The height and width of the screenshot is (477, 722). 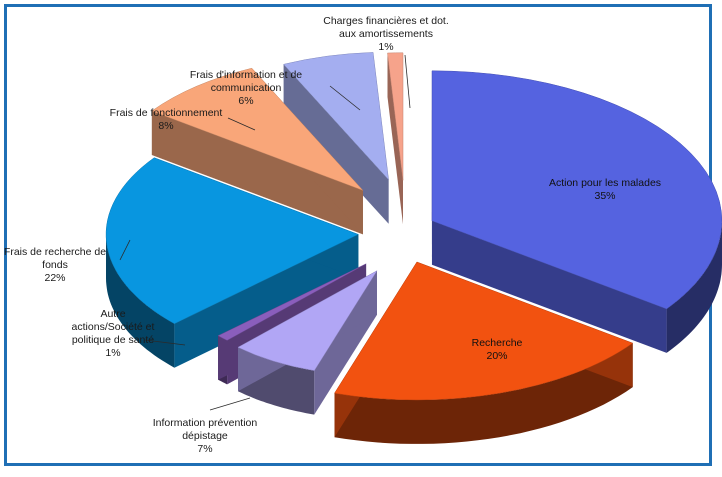 What do you see at coordinates (112, 314) in the screenshot?
I see `label-line: Autre` at bounding box center [112, 314].